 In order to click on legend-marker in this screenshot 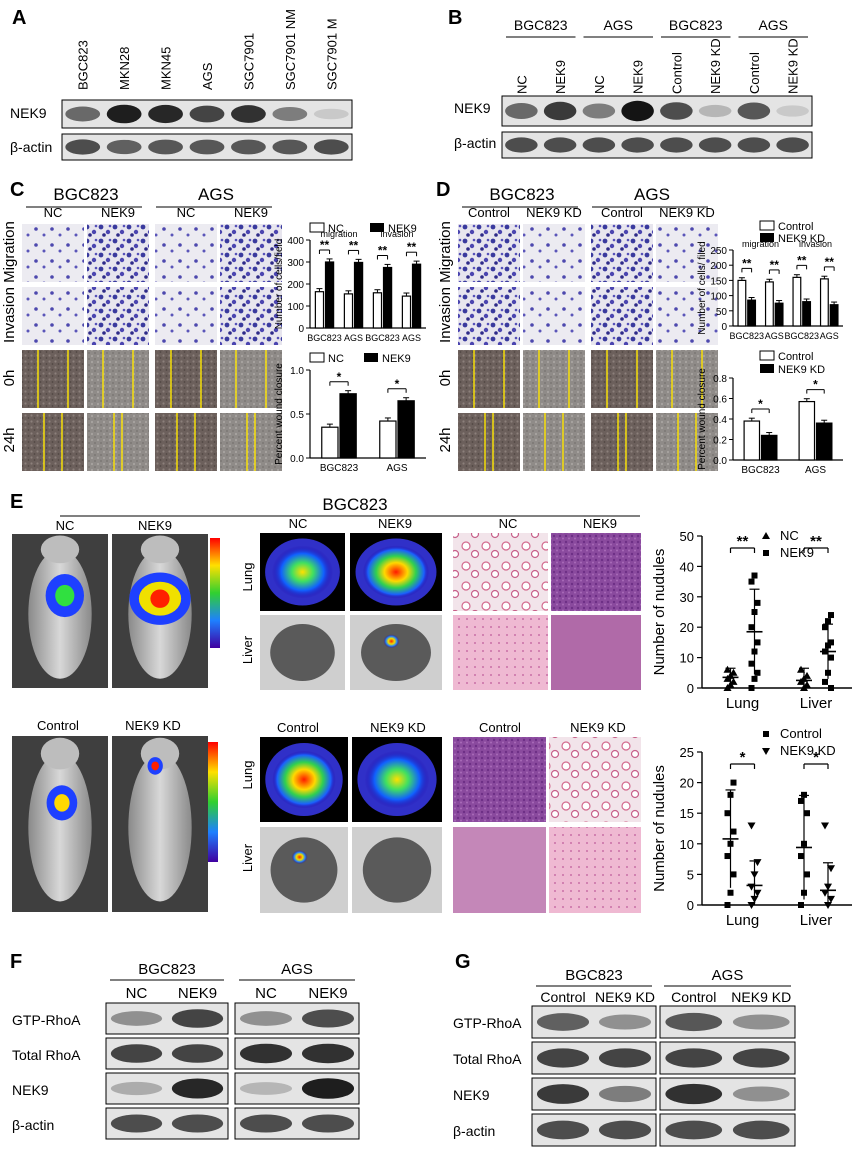, I will do `click(766, 734)`.